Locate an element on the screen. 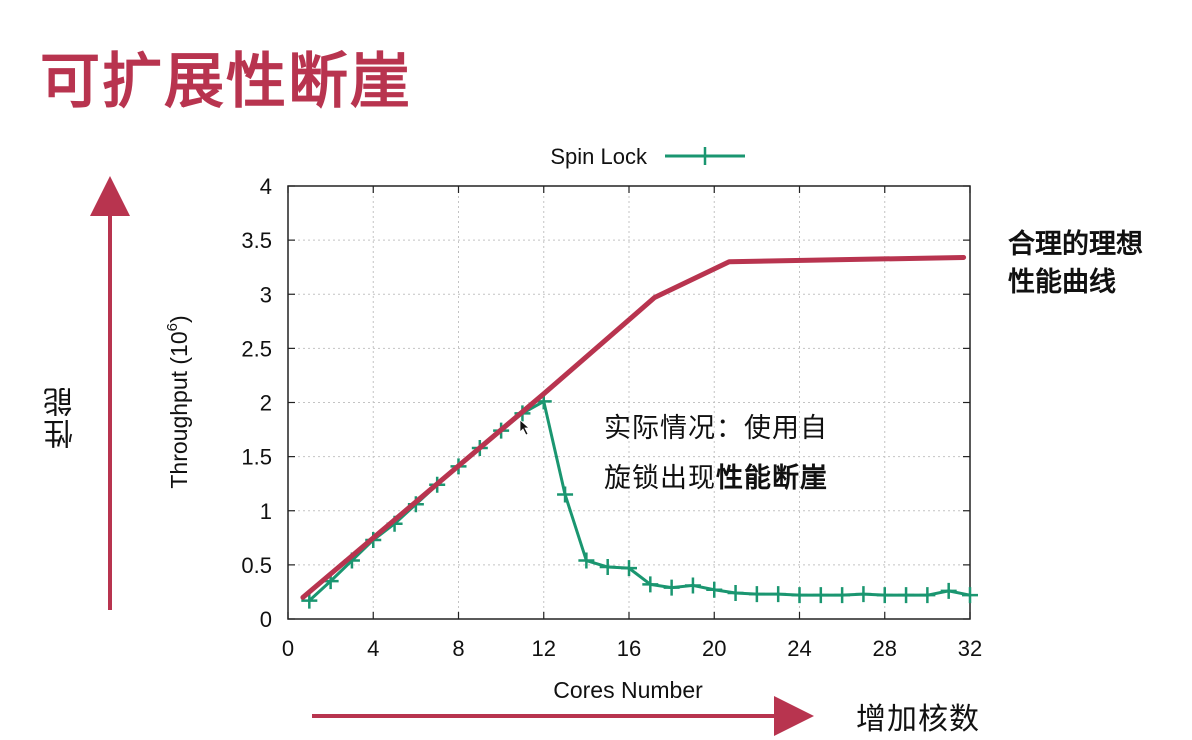  x-tick-label: 0 is located at coordinates (288, 648).